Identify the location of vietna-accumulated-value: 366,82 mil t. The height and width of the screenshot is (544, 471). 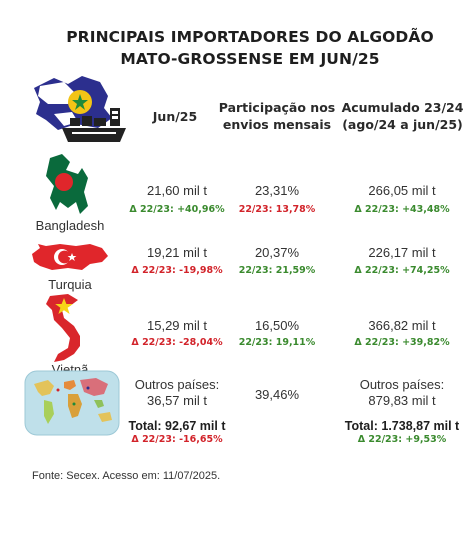
(402, 325).